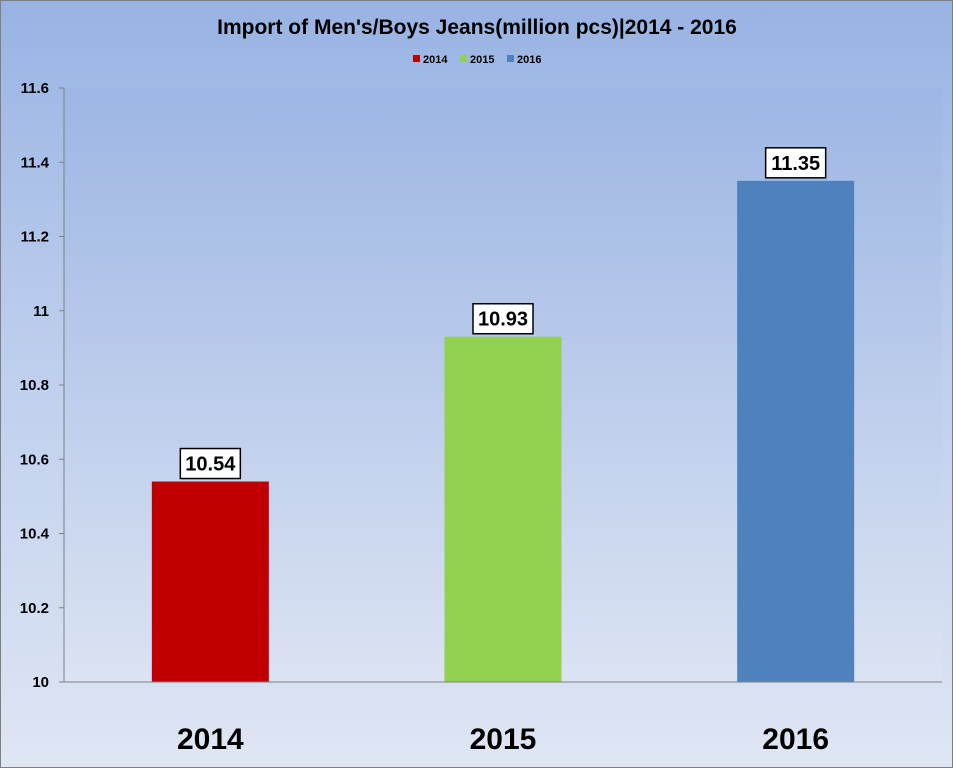 The height and width of the screenshot is (768, 953). Describe the element at coordinates (34, 608) in the screenshot. I see `y-tick-label: 10.2` at that location.